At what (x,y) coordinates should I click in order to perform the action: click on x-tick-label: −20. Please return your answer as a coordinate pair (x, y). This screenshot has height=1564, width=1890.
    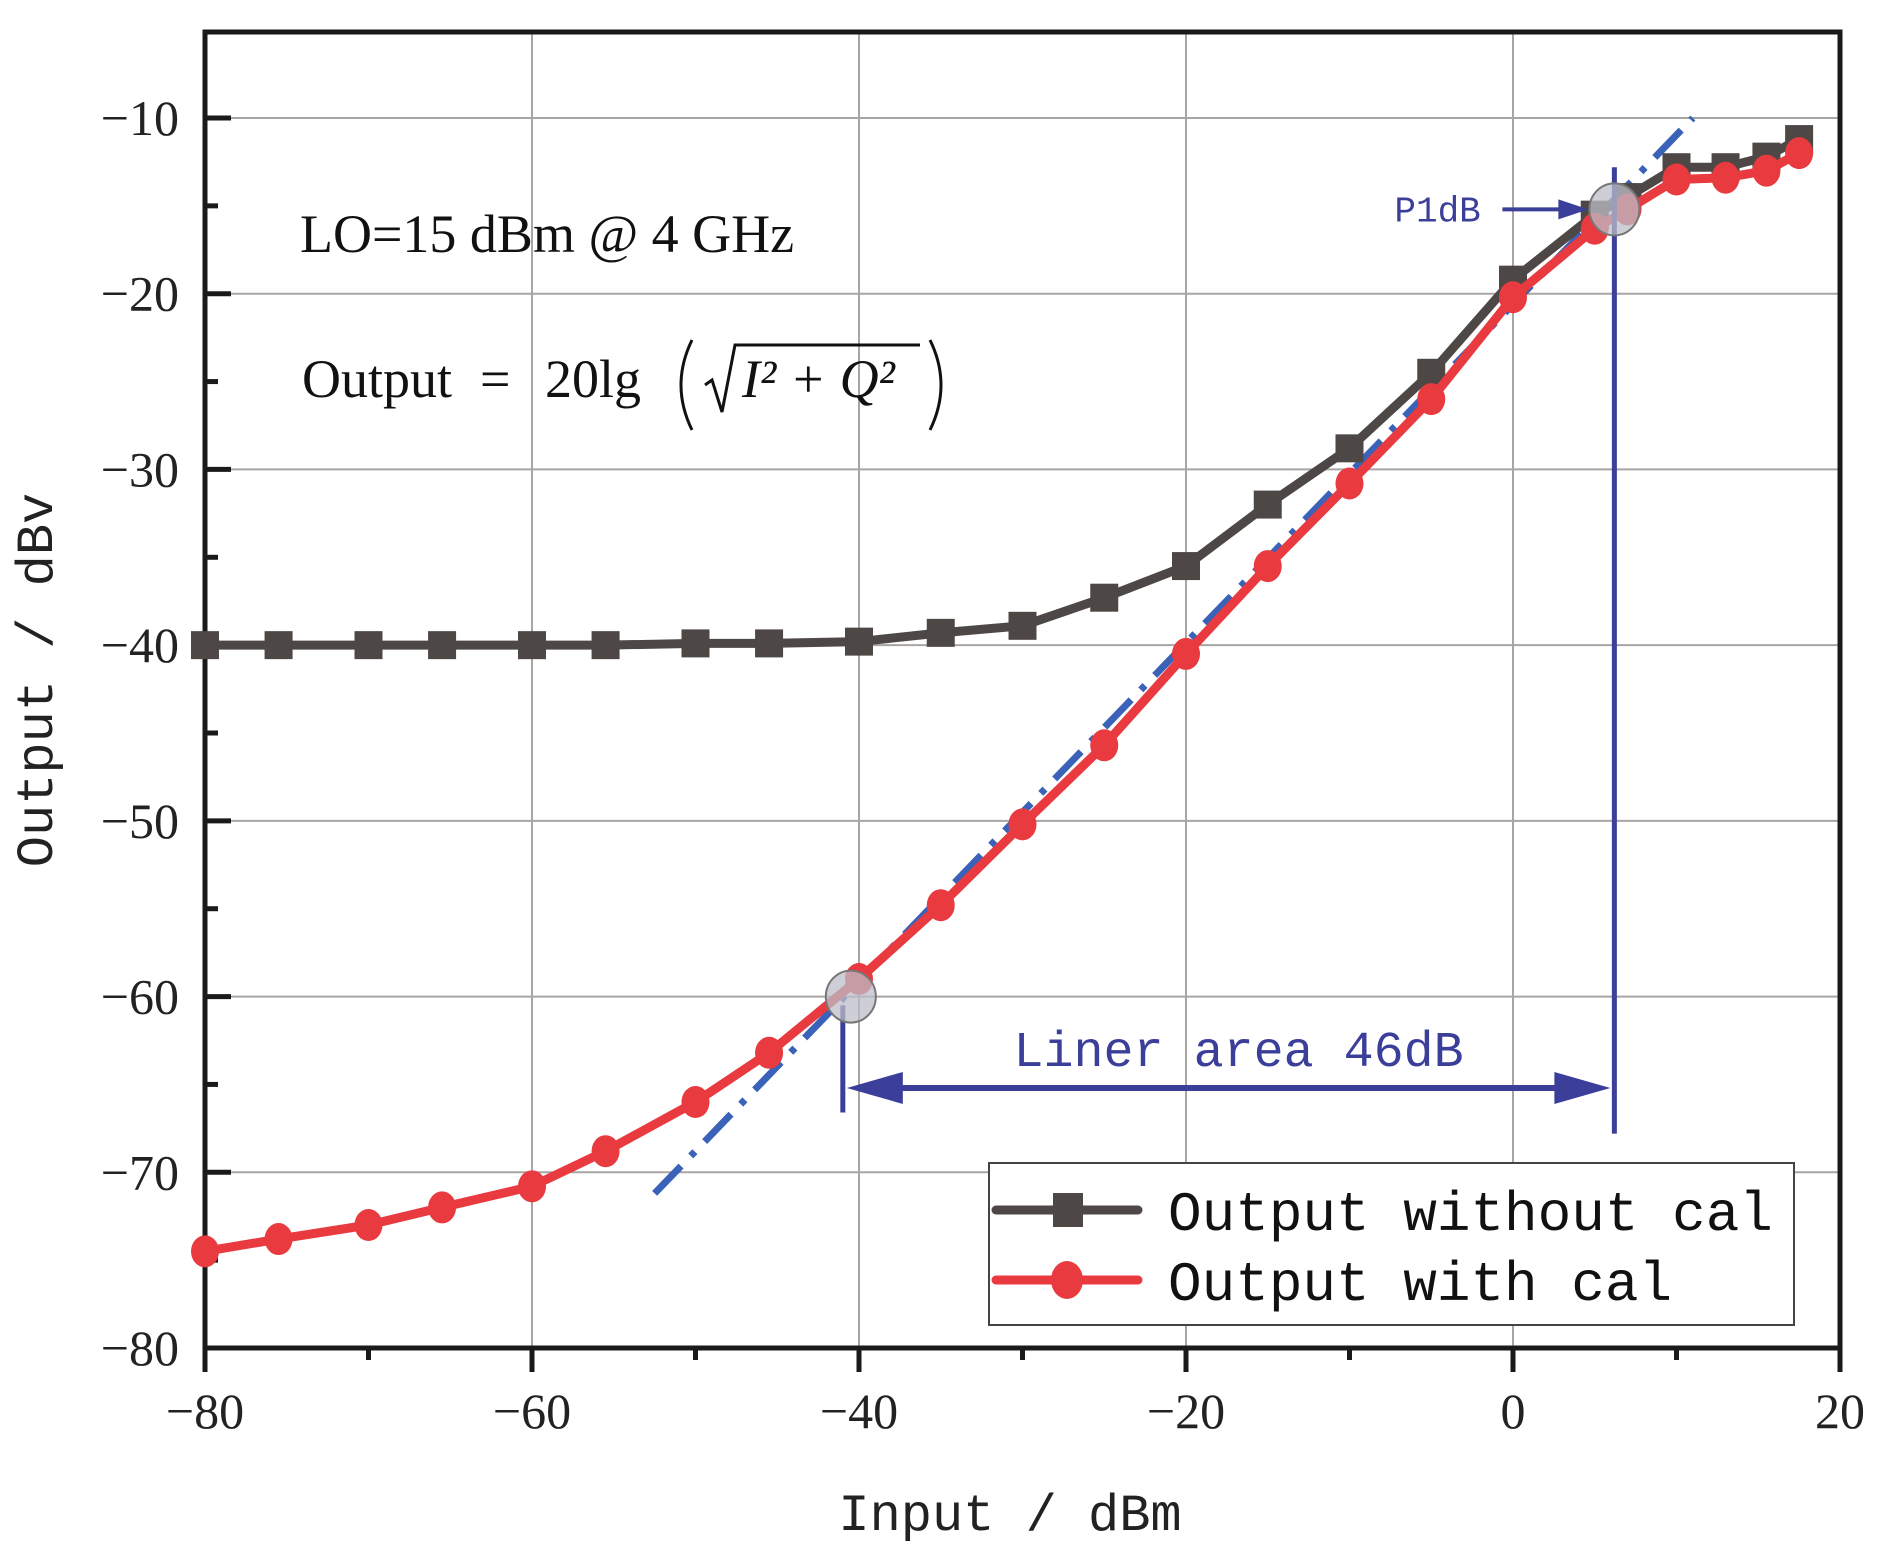
    Looking at the image, I should click on (1186, 1411).